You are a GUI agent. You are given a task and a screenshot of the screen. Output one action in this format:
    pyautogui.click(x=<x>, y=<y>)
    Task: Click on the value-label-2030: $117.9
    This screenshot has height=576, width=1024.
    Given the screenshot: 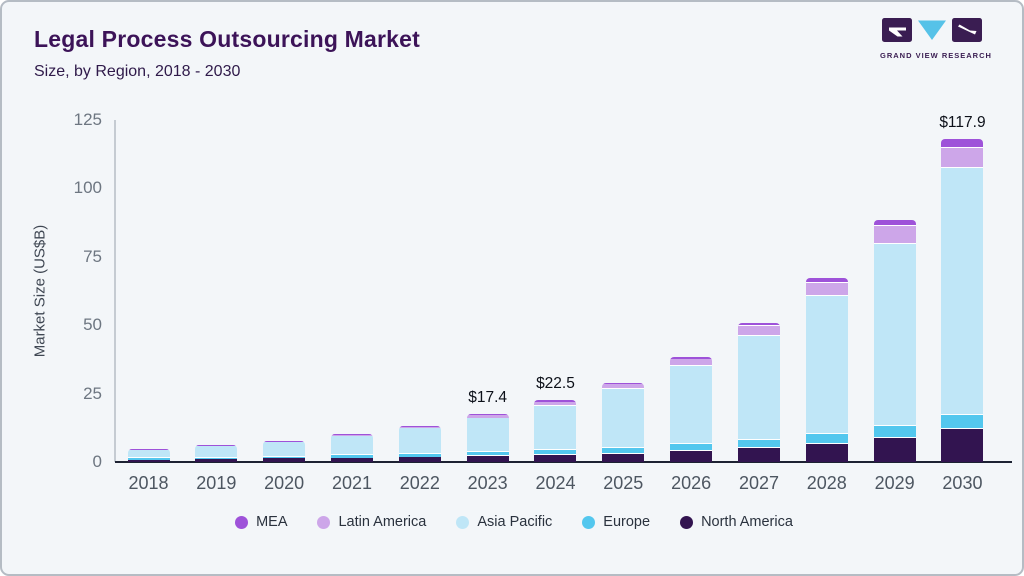 What is the action you would take?
    pyautogui.click(x=962, y=123)
    